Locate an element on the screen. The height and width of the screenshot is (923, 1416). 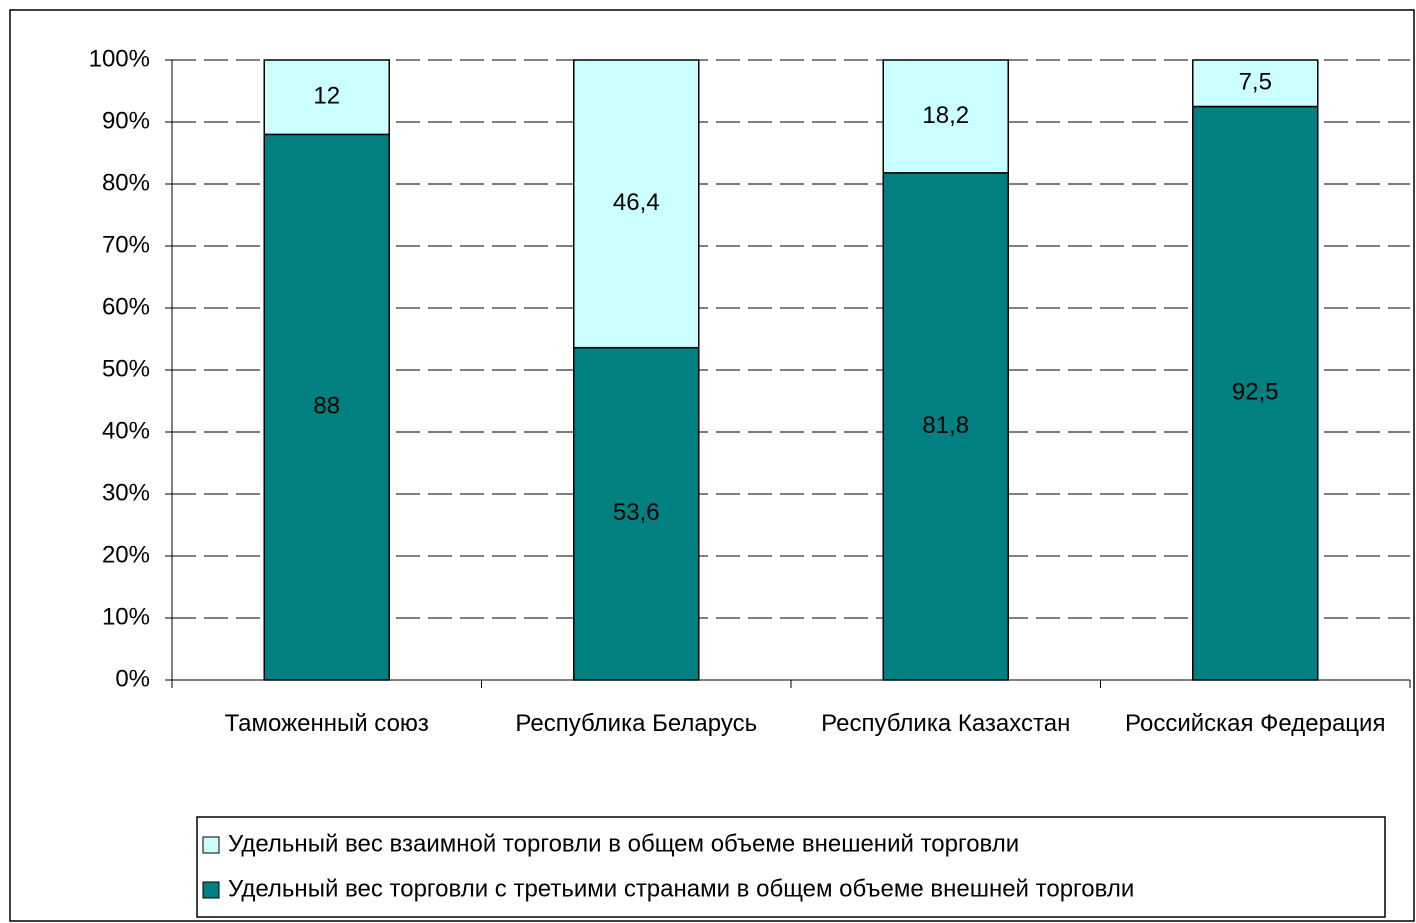
y-tick-label: 100% is located at coordinates (119, 58).